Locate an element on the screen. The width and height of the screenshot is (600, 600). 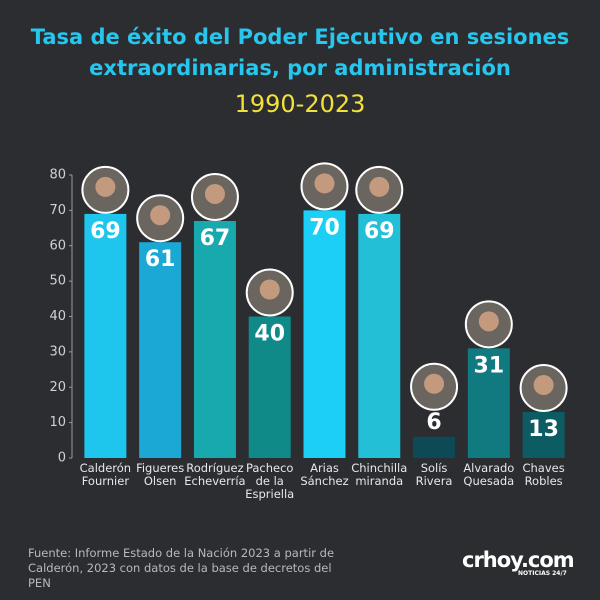
y-tick-label: 40 is located at coordinates (57, 316).